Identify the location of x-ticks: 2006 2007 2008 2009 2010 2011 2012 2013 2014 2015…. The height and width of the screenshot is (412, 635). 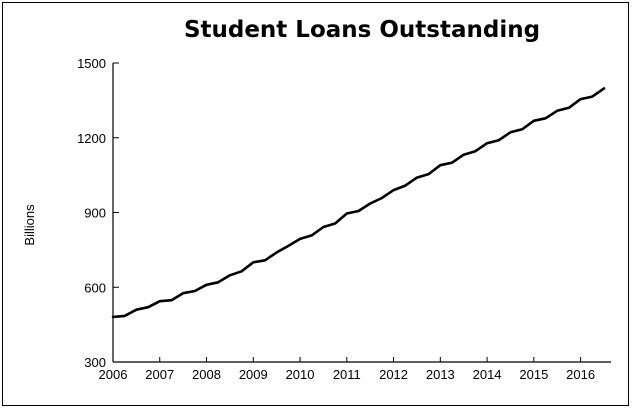
(347, 369).